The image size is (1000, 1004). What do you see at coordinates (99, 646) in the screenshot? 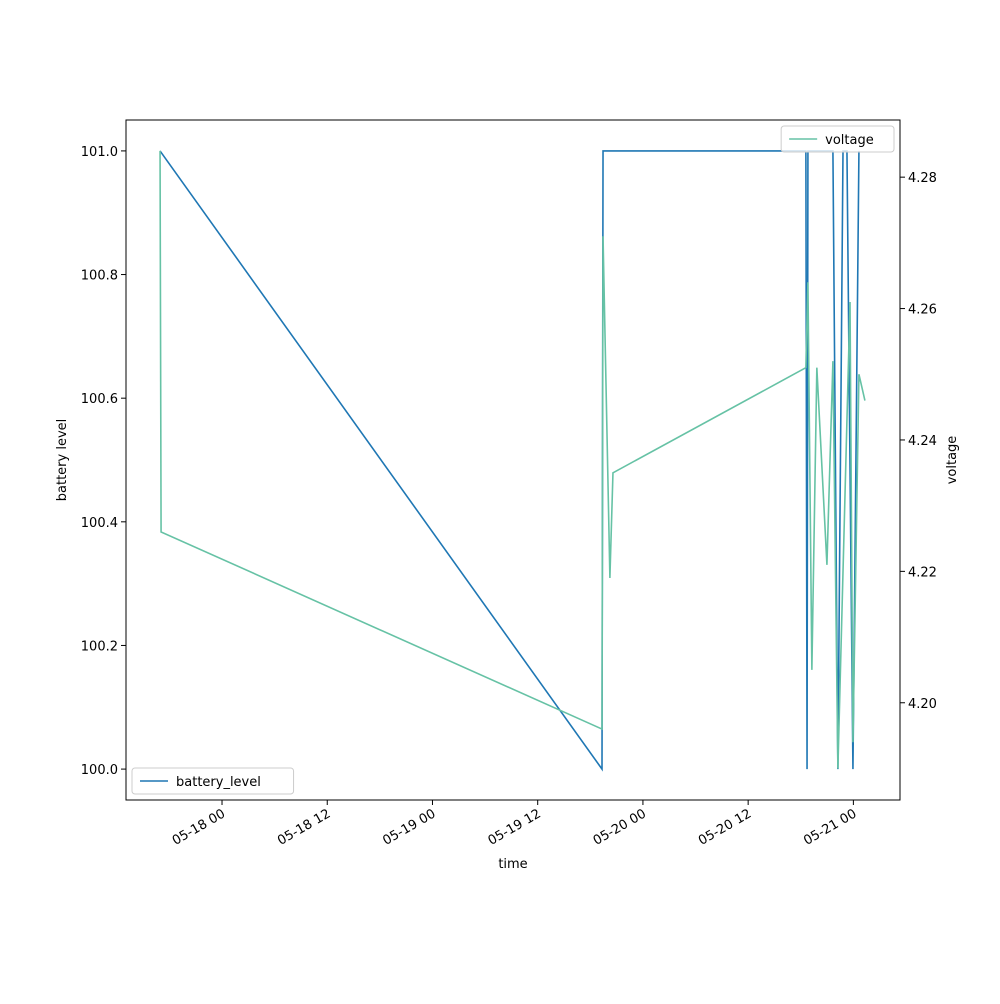
I see `y-tick-label: 100.2` at bounding box center [99, 646].